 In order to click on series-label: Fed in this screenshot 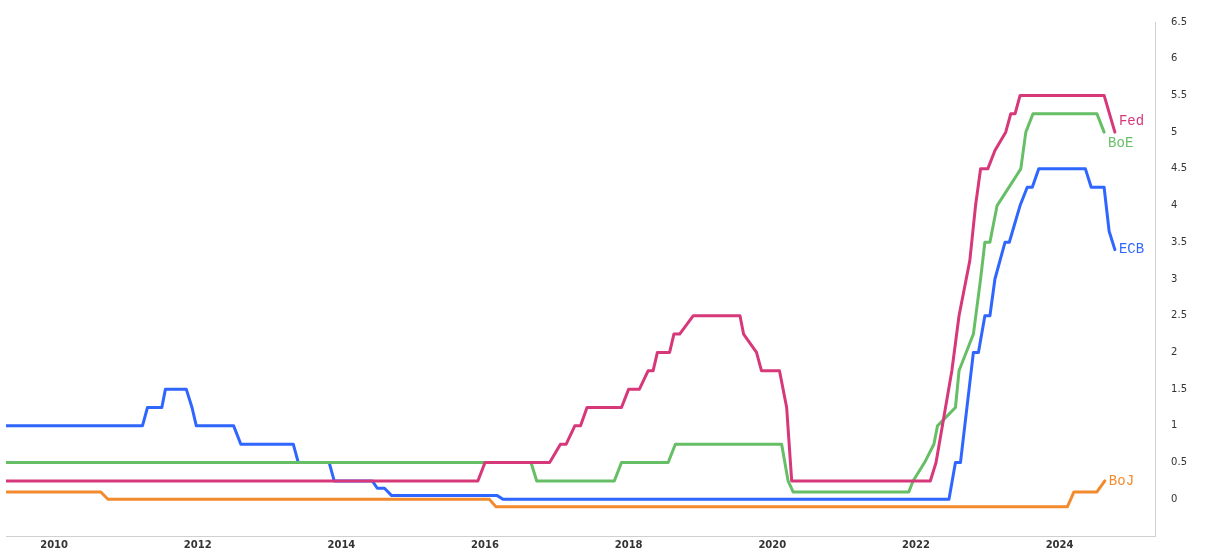, I will do `click(1131, 120)`.